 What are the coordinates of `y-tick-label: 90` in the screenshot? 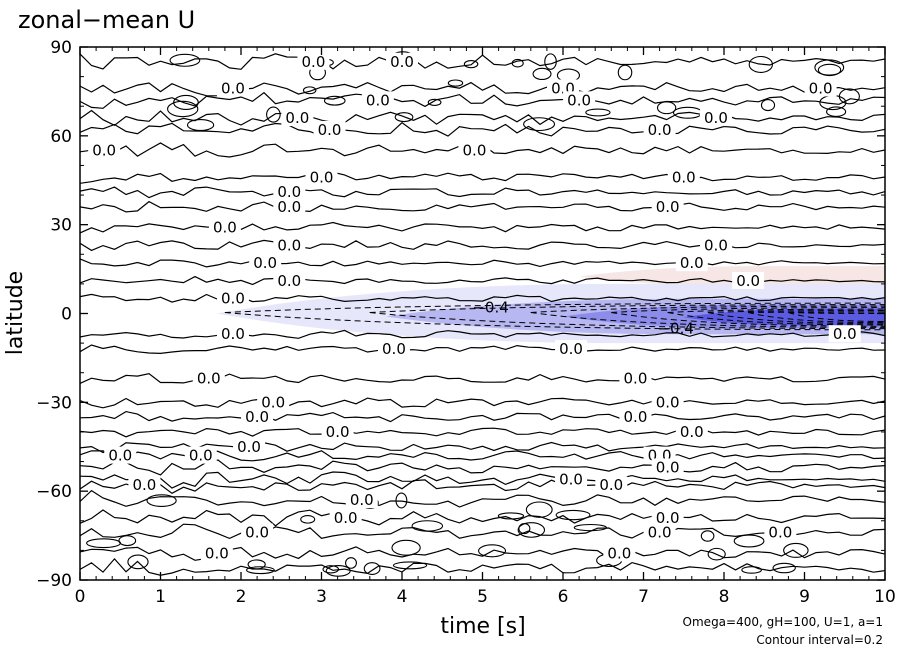 It's located at (61, 48).